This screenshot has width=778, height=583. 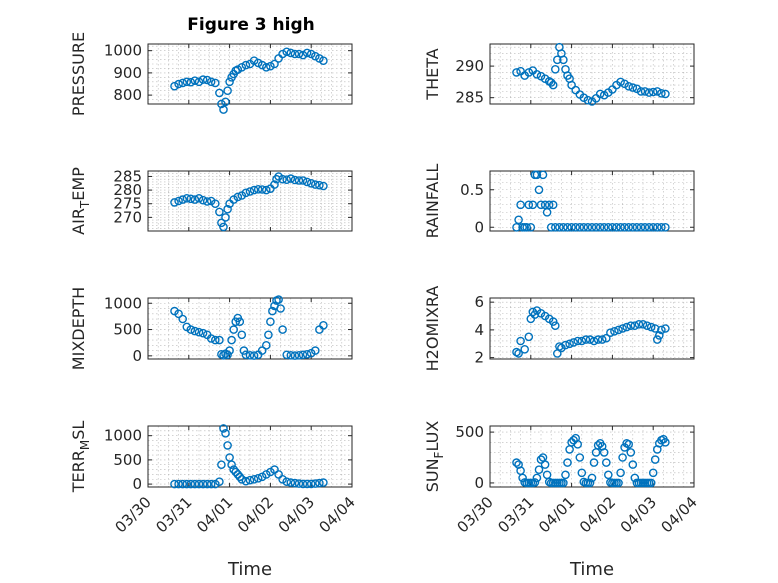 I want to click on y-tick-label: 275, so click(x=127, y=204).